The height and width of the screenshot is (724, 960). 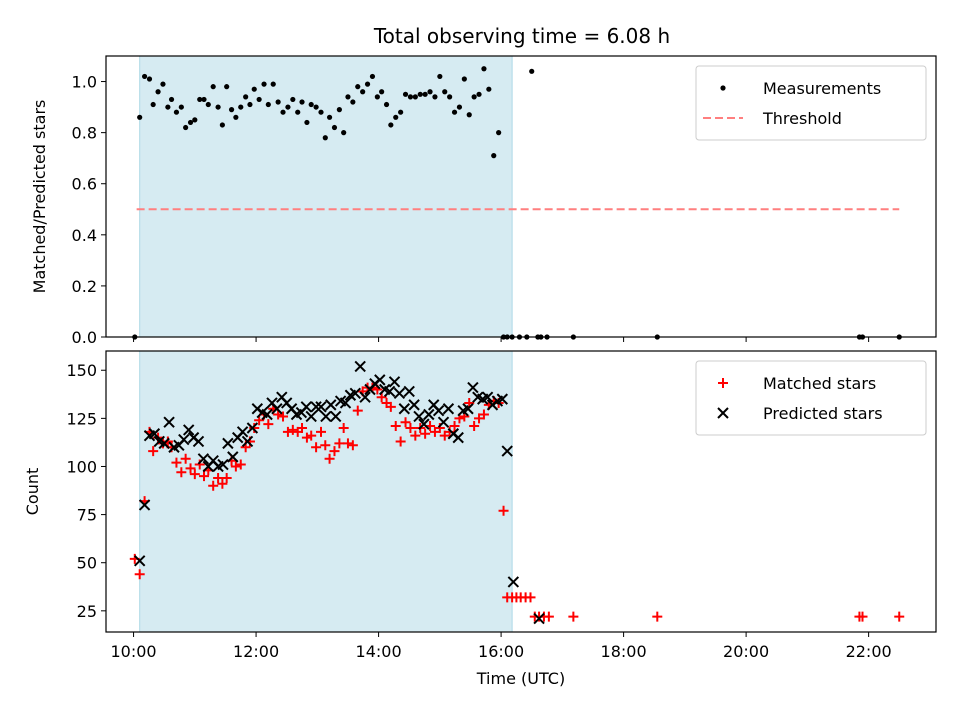 I want to click on y-tick-label: 100, so click(x=81, y=466).